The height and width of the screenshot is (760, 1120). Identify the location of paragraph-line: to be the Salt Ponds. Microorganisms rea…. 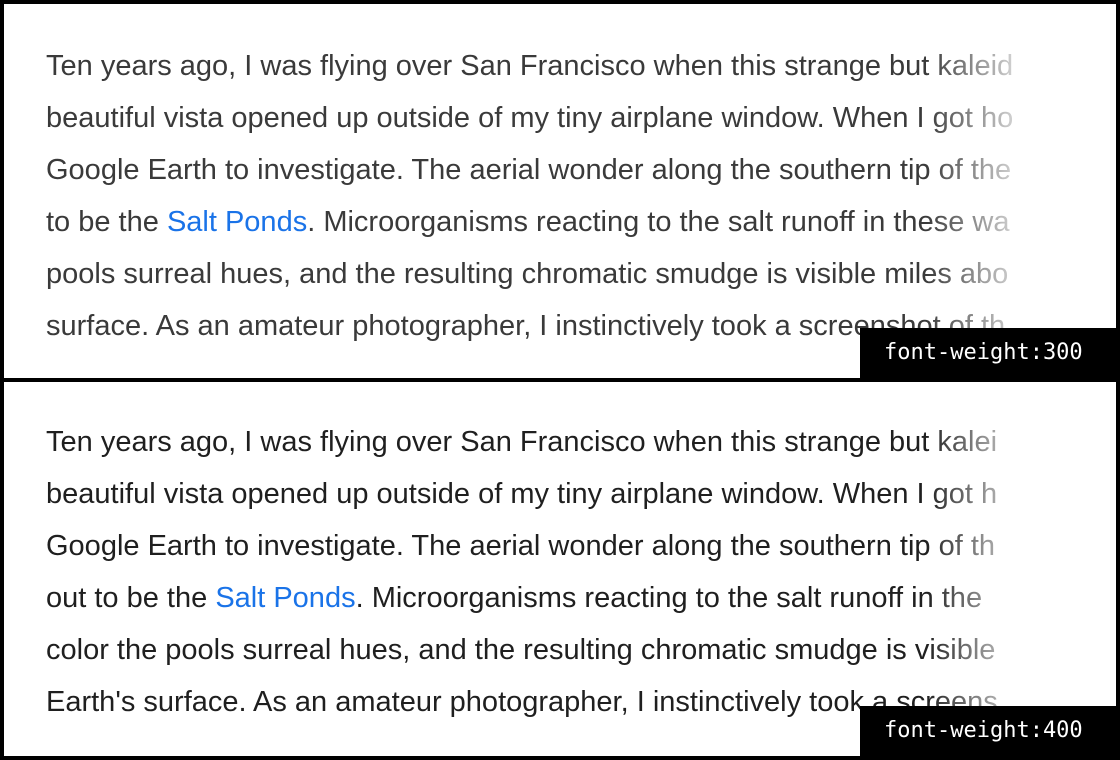
(581, 222).